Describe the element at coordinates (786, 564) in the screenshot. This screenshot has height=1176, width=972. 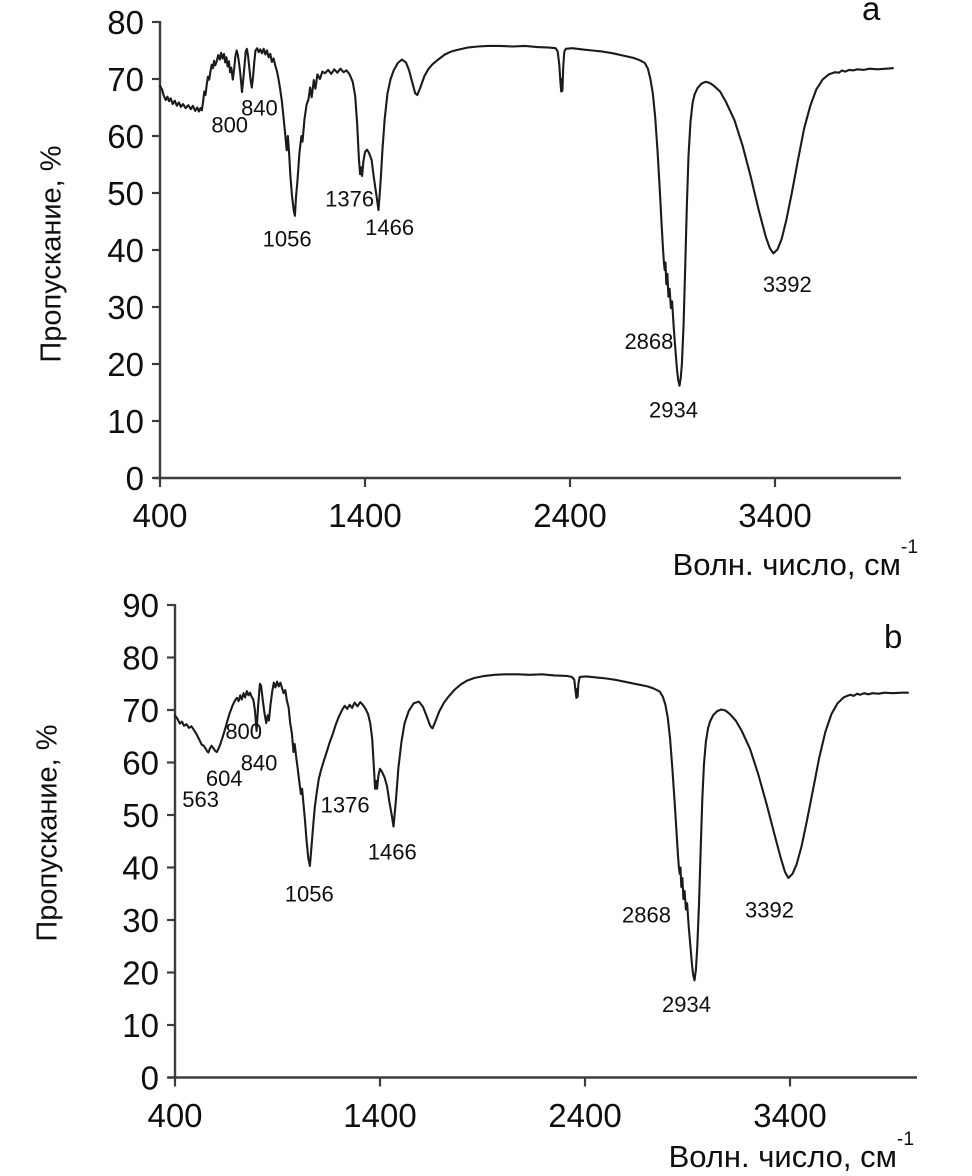
I see `x-axis-title-a-text: Волн. число, см` at that location.